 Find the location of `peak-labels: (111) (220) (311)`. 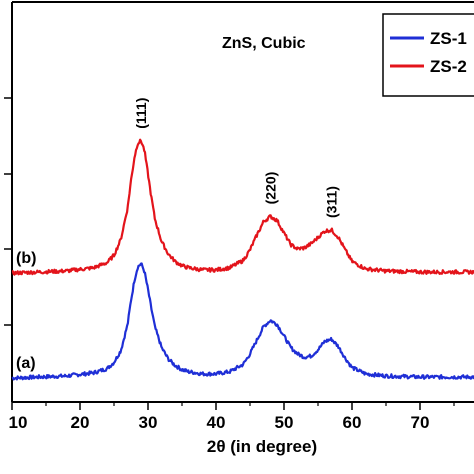

peak-labels: (111) (220) (311) is located at coordinates (236, 158).